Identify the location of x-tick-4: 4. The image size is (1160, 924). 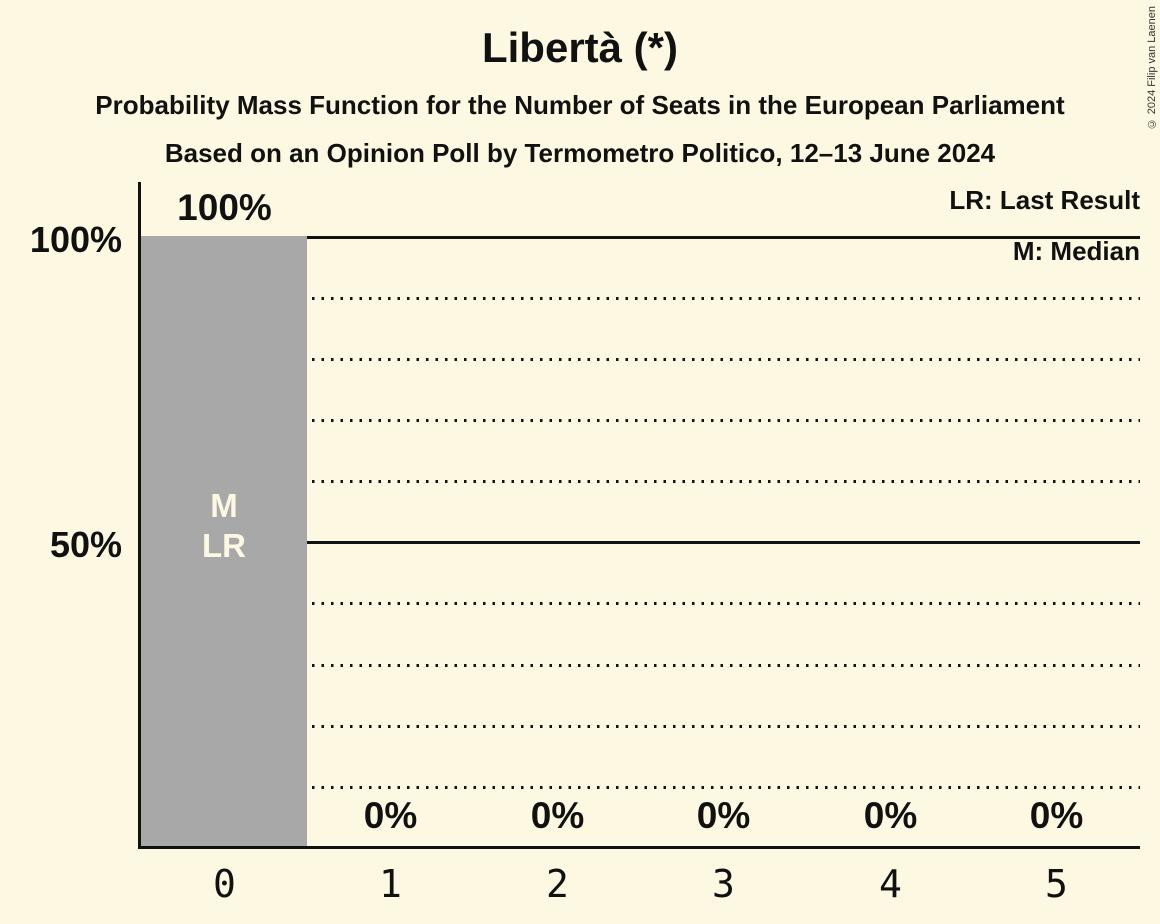
(890, 884).